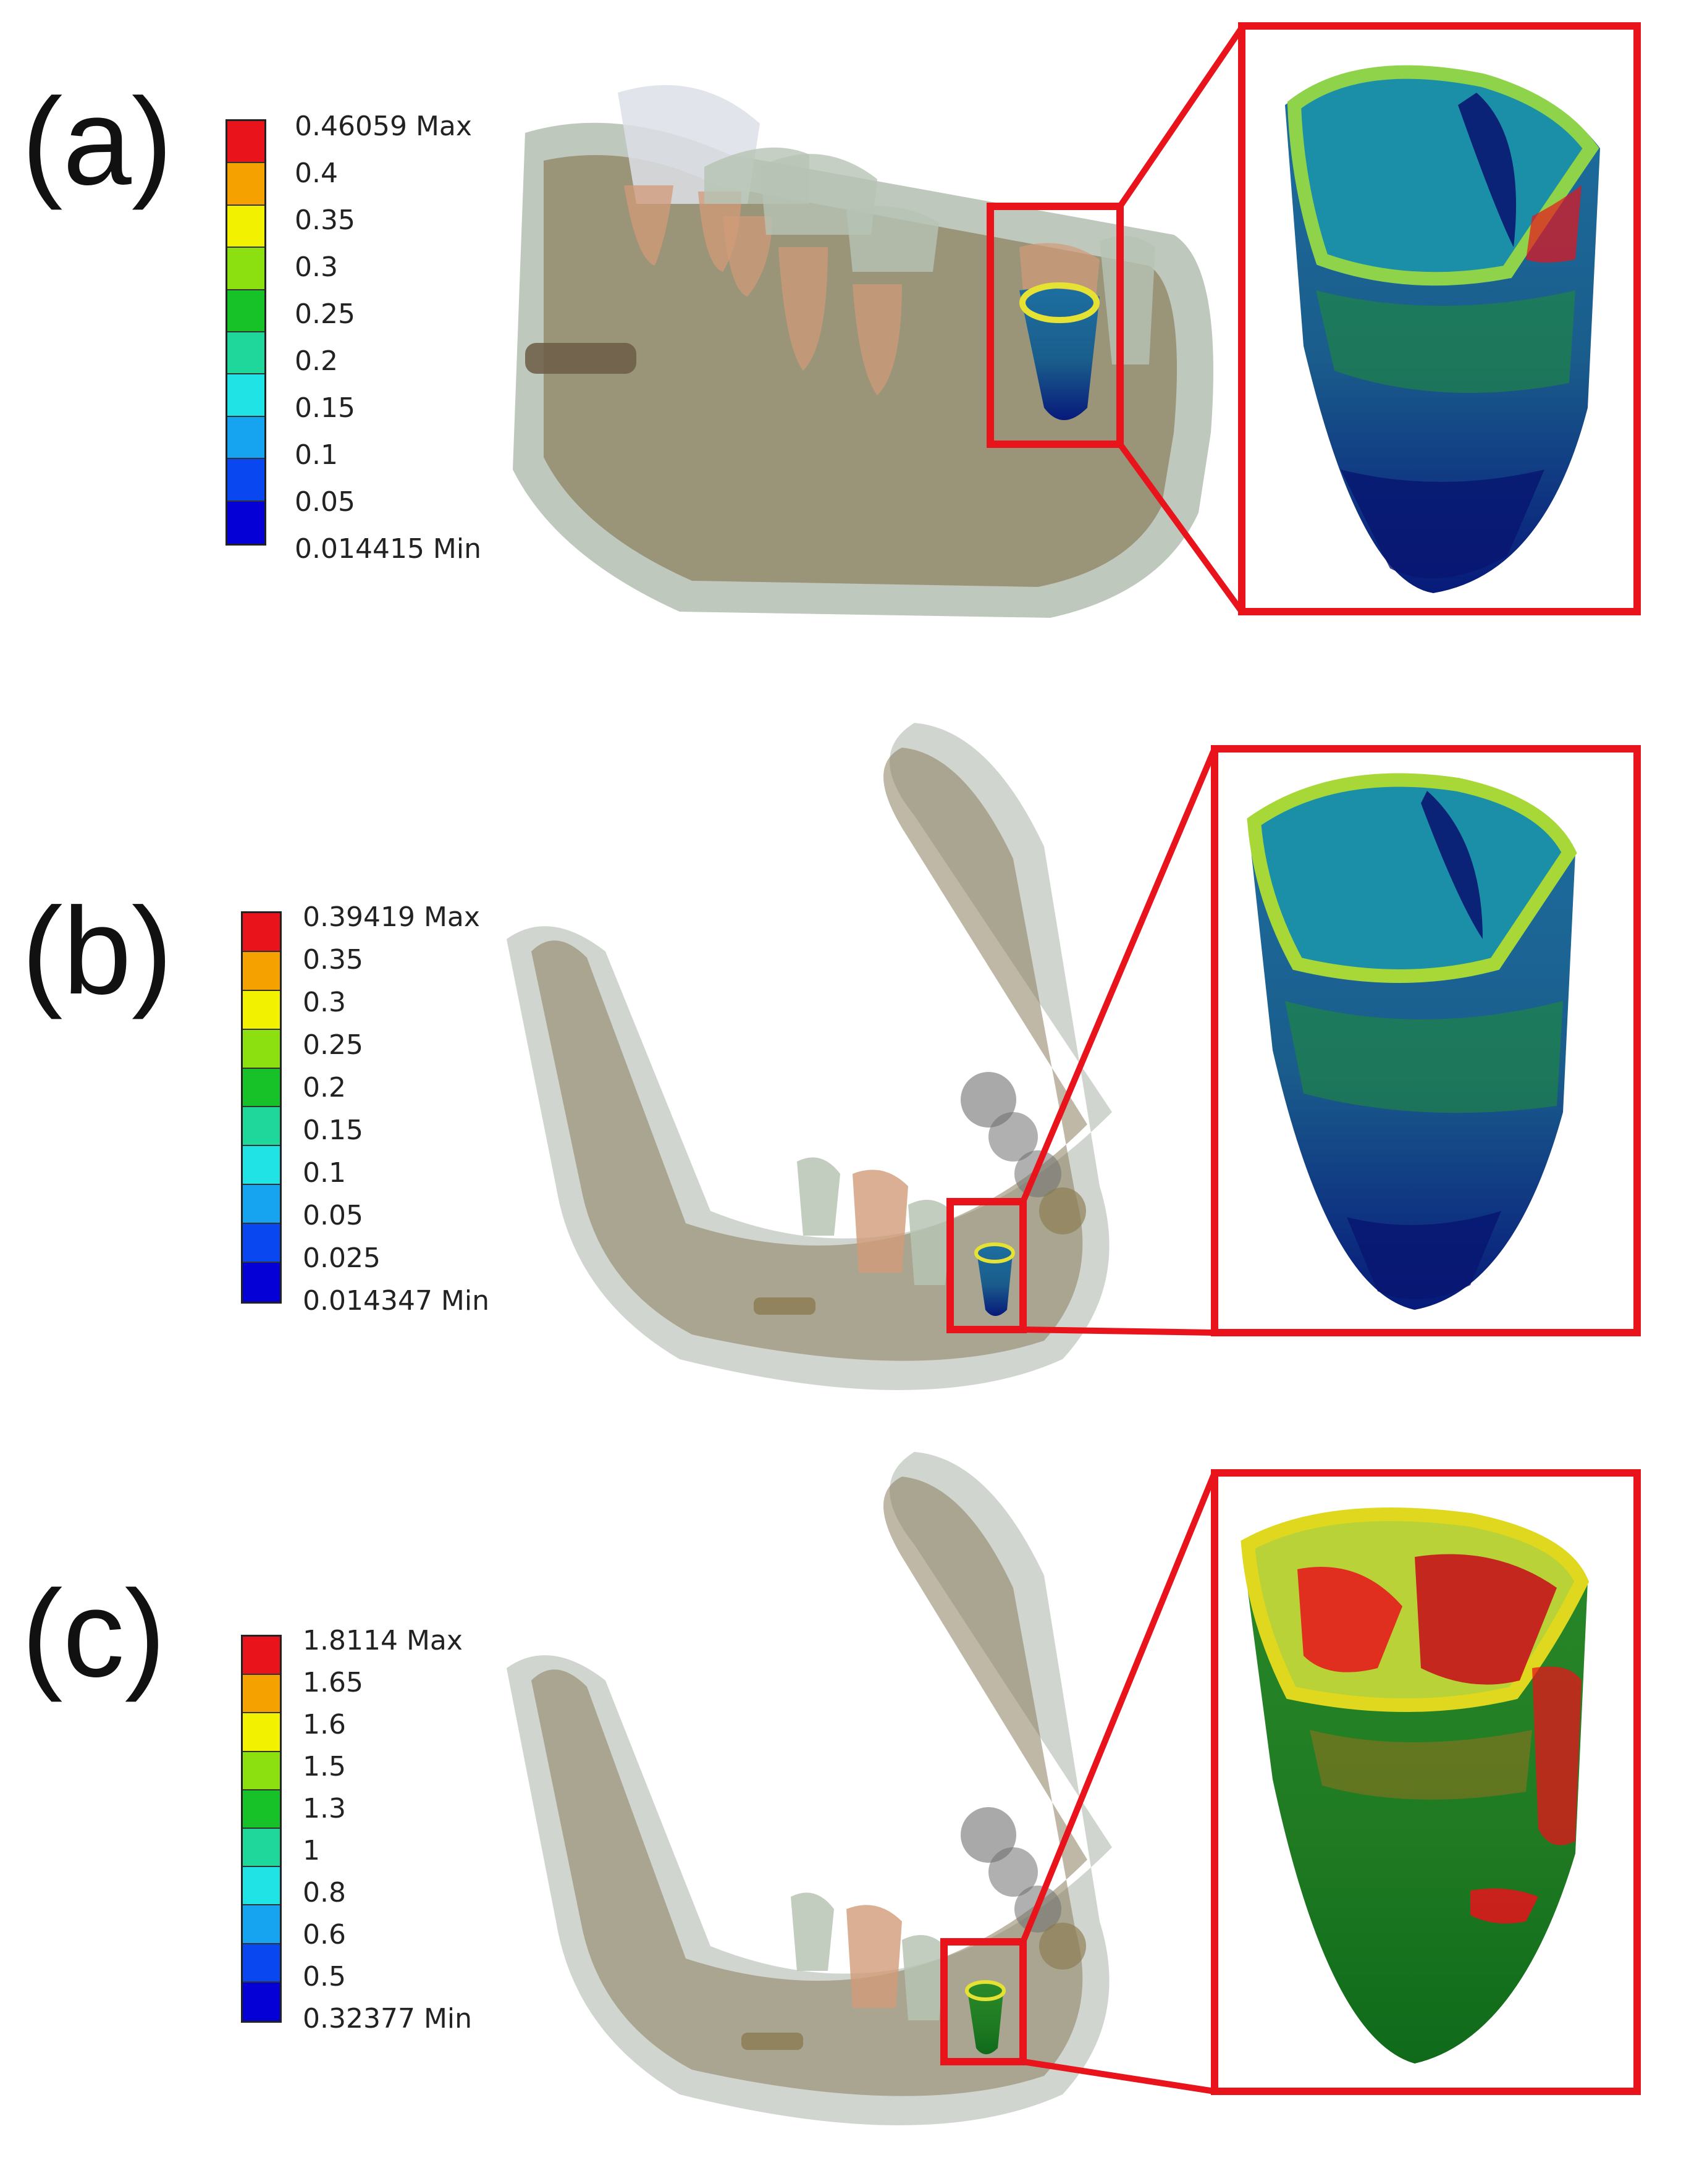 Image resolution: width=1681 pixels, height=2184 pixels. Describe the element at coordinates (391, 917) in the screenshot. I see `legend-b-label: 0.39419 Max` at that location.